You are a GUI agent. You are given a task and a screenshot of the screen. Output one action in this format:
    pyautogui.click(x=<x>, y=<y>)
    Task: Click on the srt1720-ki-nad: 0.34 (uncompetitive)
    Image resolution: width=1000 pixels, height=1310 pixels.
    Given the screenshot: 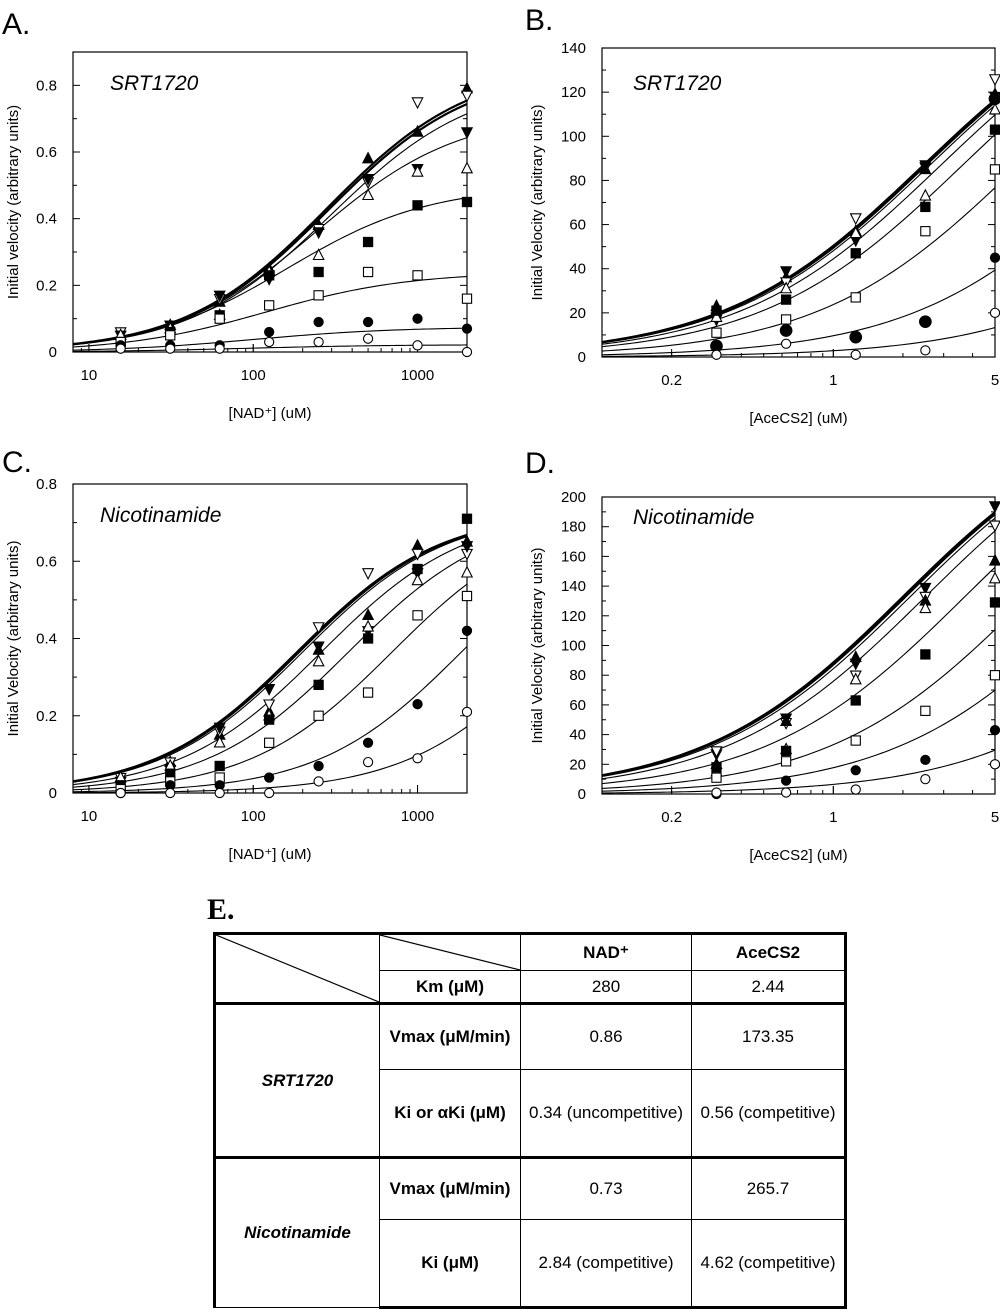 What is the action you would take?
    pyautogui.click(x=606, y=1113)
    